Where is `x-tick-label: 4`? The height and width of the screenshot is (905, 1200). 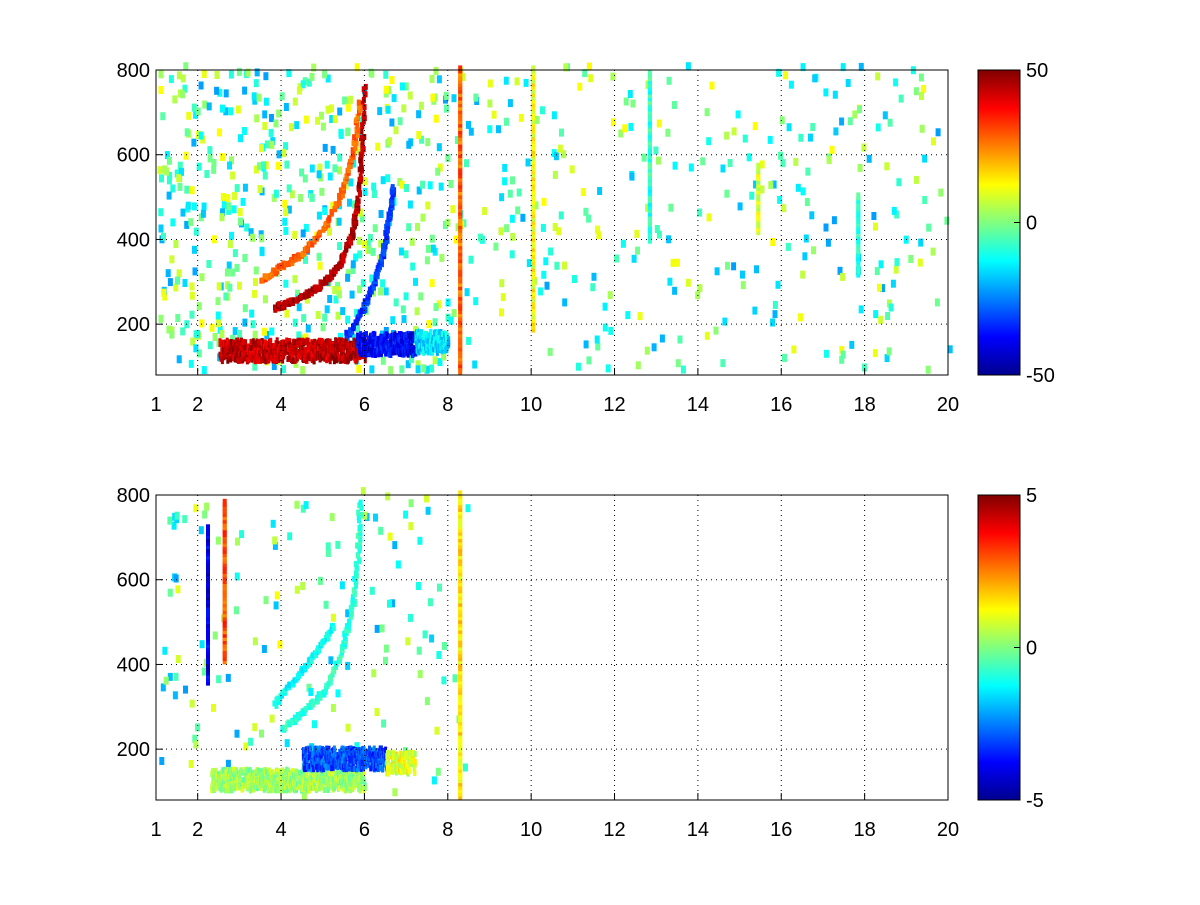 x-tick-label: 4 is located at coordinates (280, 830).